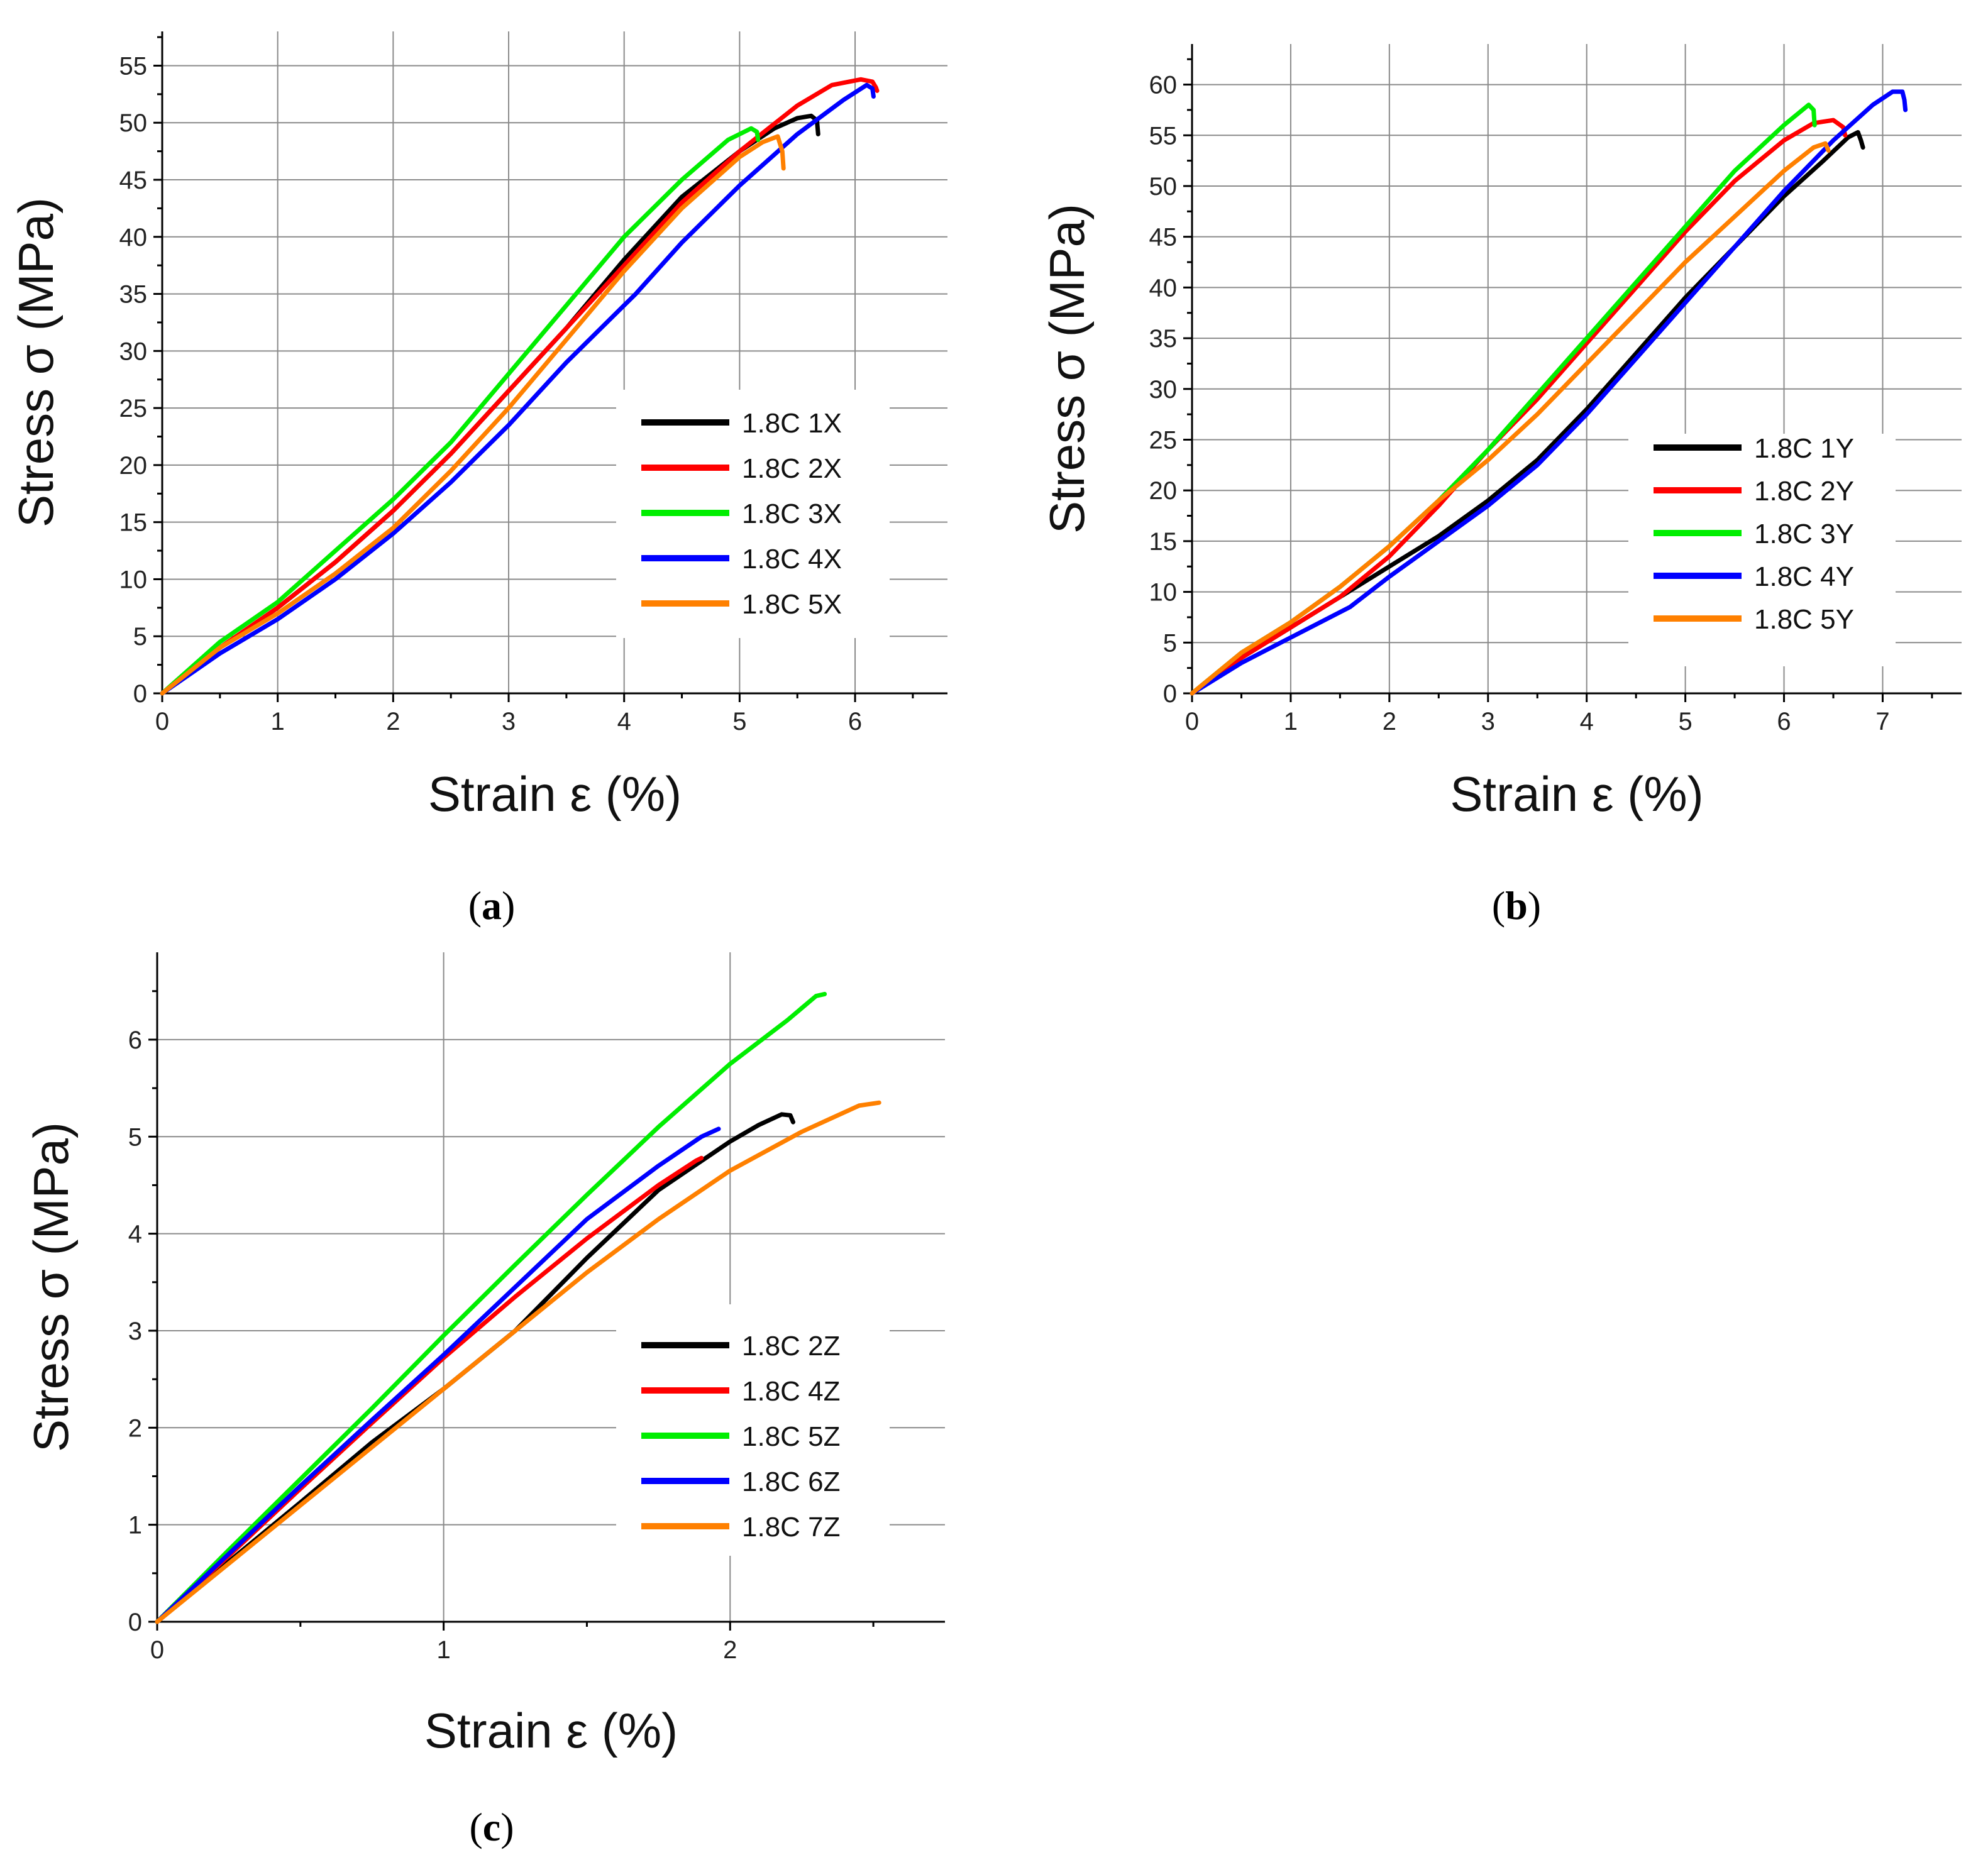 The image size is (1988, 1860). I want to click on series-line-1-8c-5y, so click(1510, 418).